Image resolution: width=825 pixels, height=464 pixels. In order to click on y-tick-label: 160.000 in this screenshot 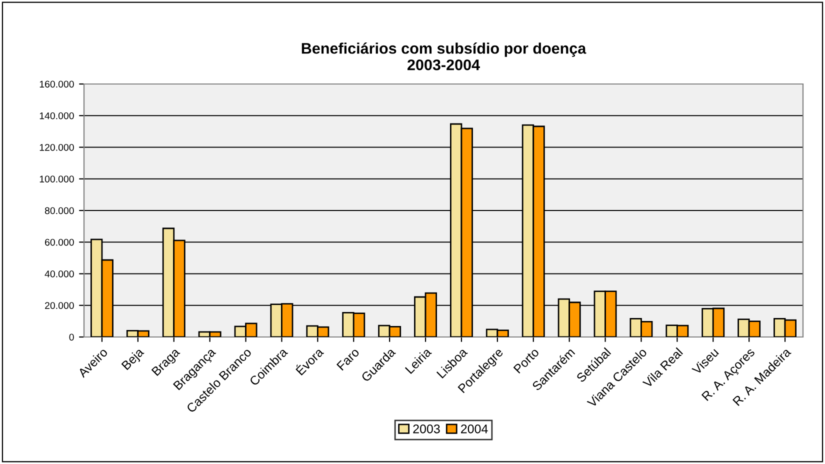, I will do `click(57, 84)`.